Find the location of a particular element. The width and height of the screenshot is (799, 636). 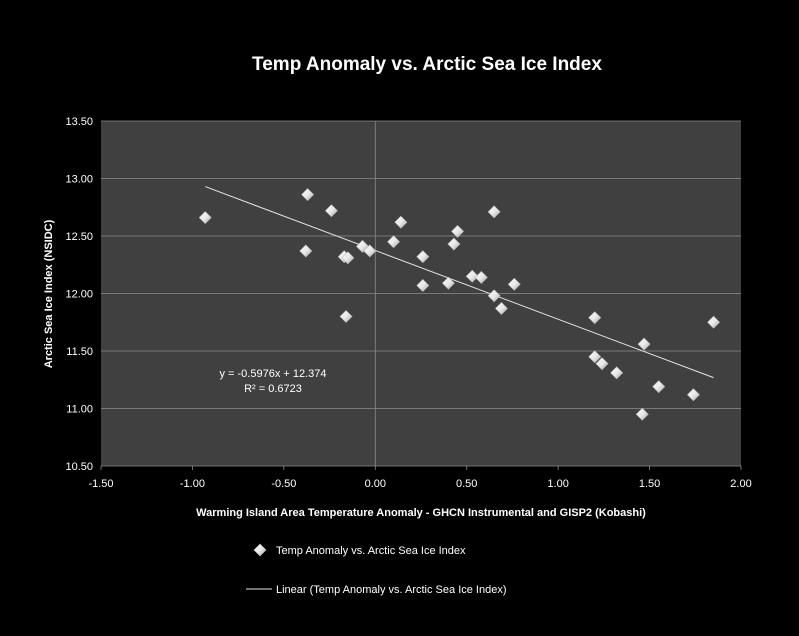

x-tick-label: 0.50 is located at coordinates (466, 484).